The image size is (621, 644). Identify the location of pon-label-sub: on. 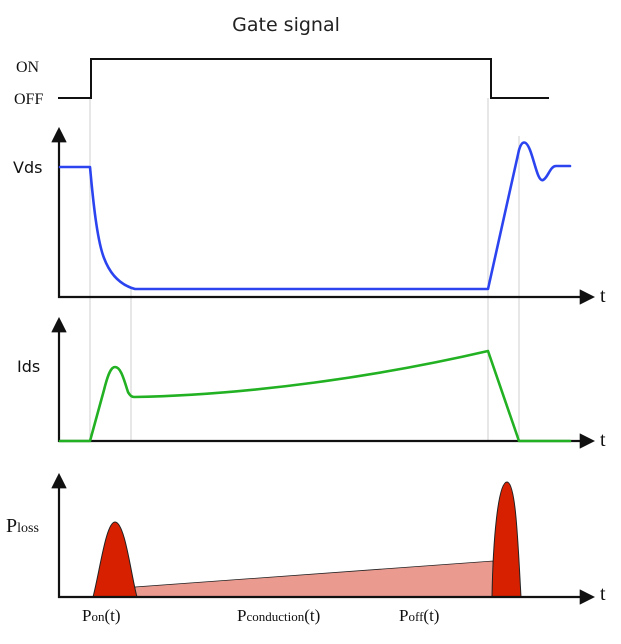
(98, 616).